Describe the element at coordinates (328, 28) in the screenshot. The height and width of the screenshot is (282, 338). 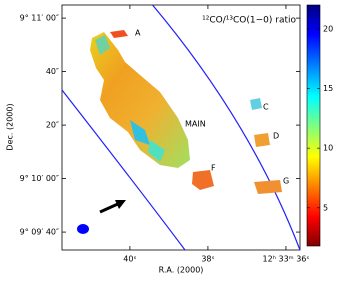
I see `colorbar-tick-label: 20` at that location.